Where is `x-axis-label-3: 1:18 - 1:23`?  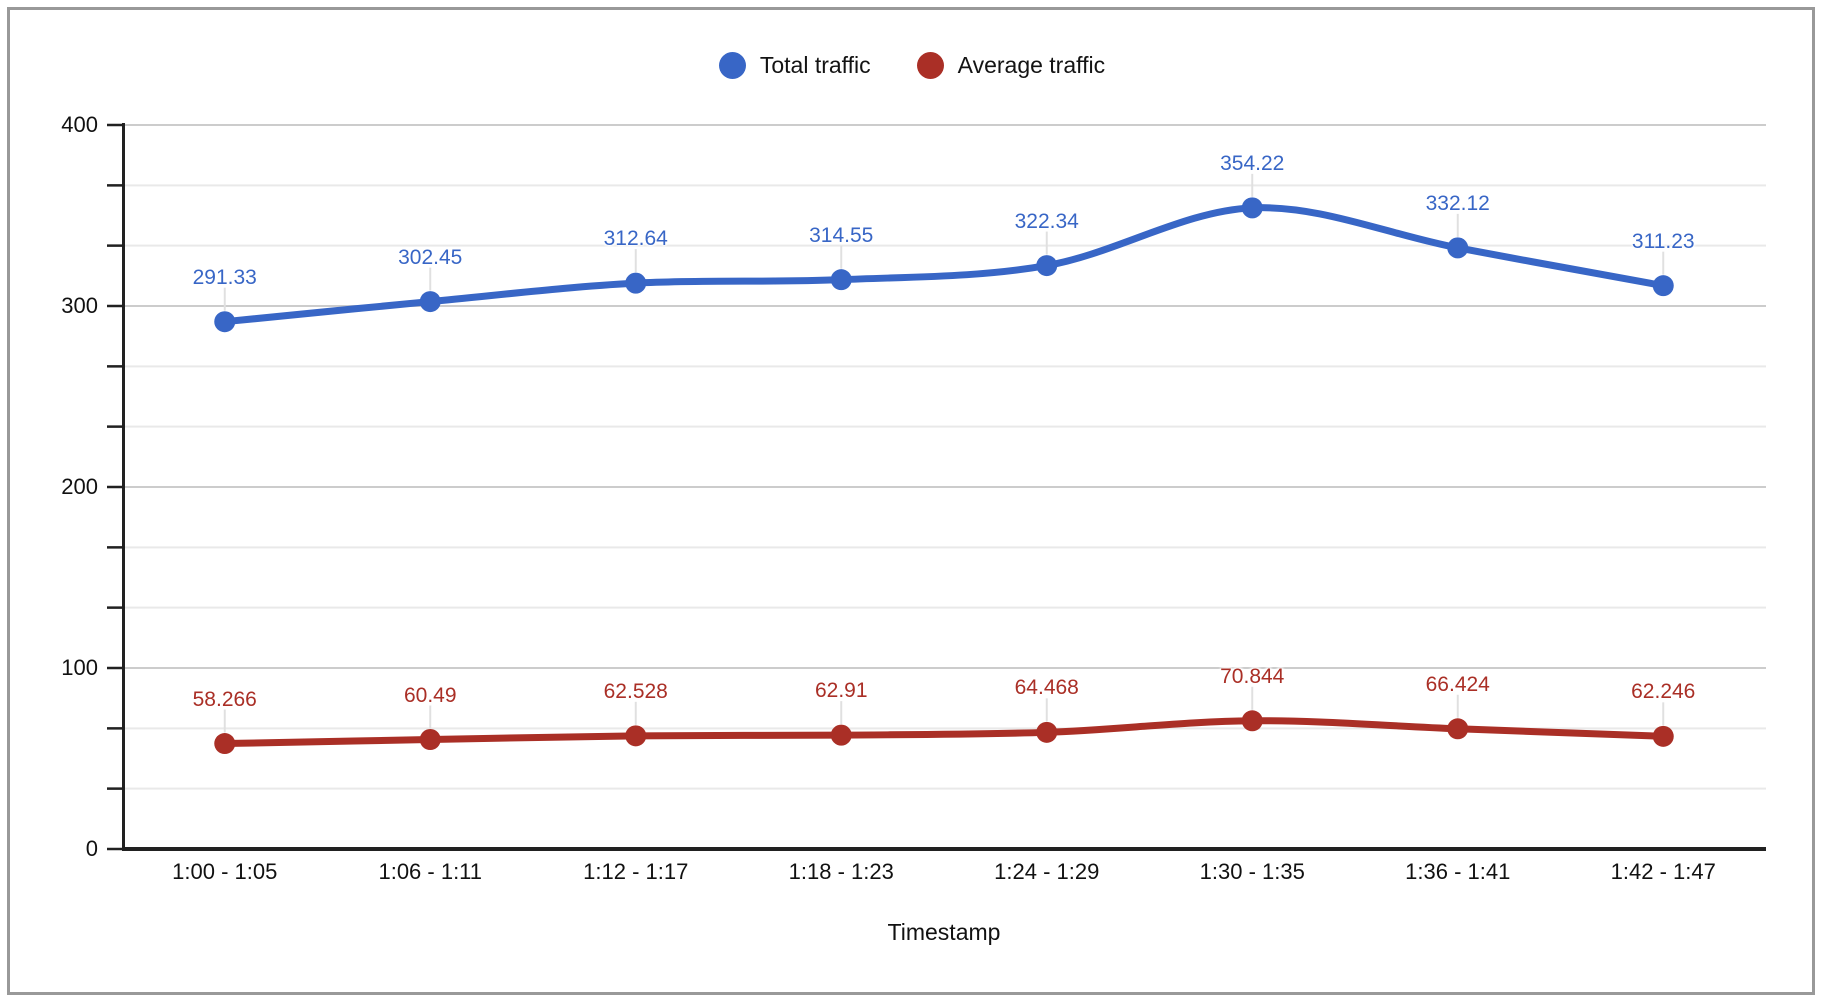 x-axis-label-3: 1:18 - 1:23 is located at coordinates (841, 871).